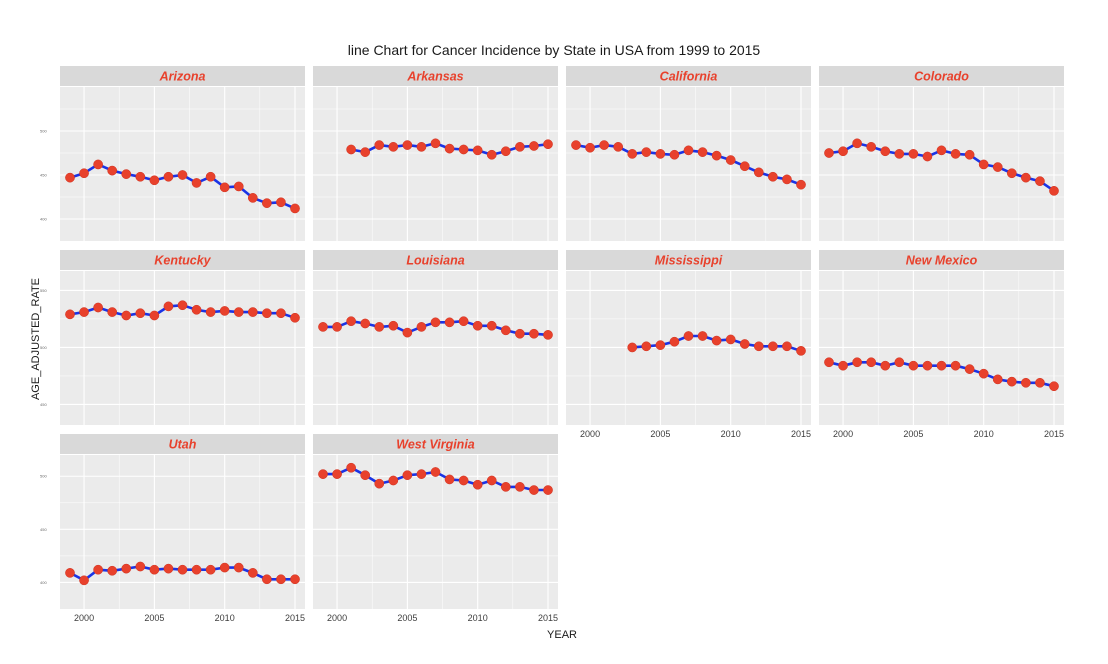 This screenshot has height=664, width=1108. Describe the element at coordinates (43, 175) in the screenshot. I see `y-tick-label: 450` at that location.